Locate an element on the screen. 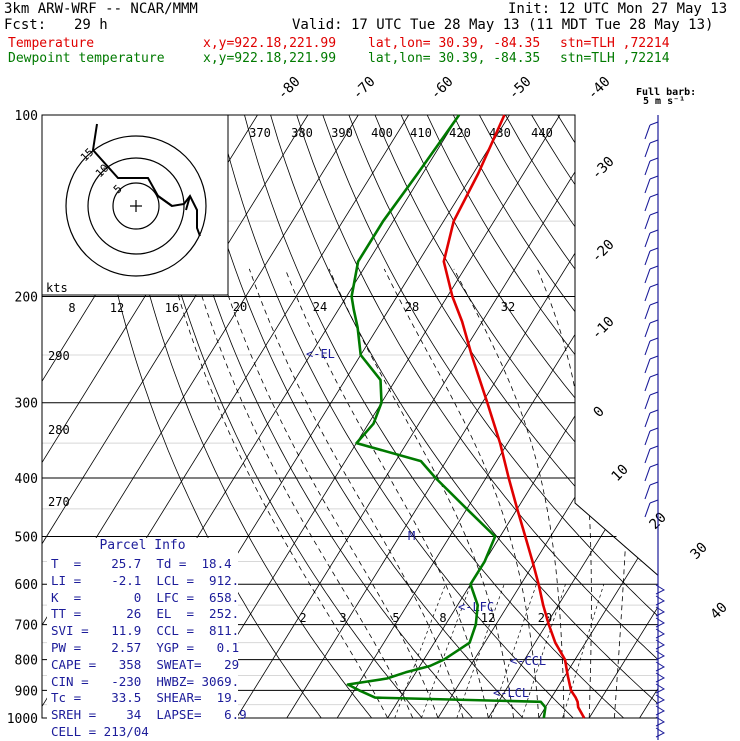 The width and height of the screenshot is (740, 741). isobar-label: 400 is located at coordinates (26, 479).